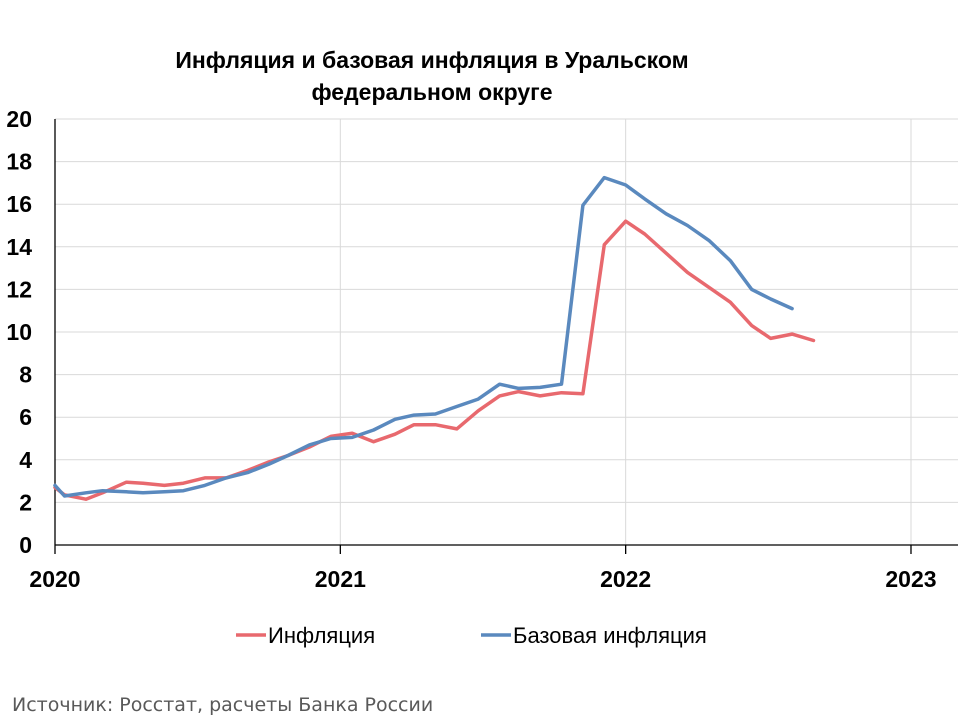 This screenshot has height=720, width=960. I want to click on x-tick-label: 2022, so click(625, 579).